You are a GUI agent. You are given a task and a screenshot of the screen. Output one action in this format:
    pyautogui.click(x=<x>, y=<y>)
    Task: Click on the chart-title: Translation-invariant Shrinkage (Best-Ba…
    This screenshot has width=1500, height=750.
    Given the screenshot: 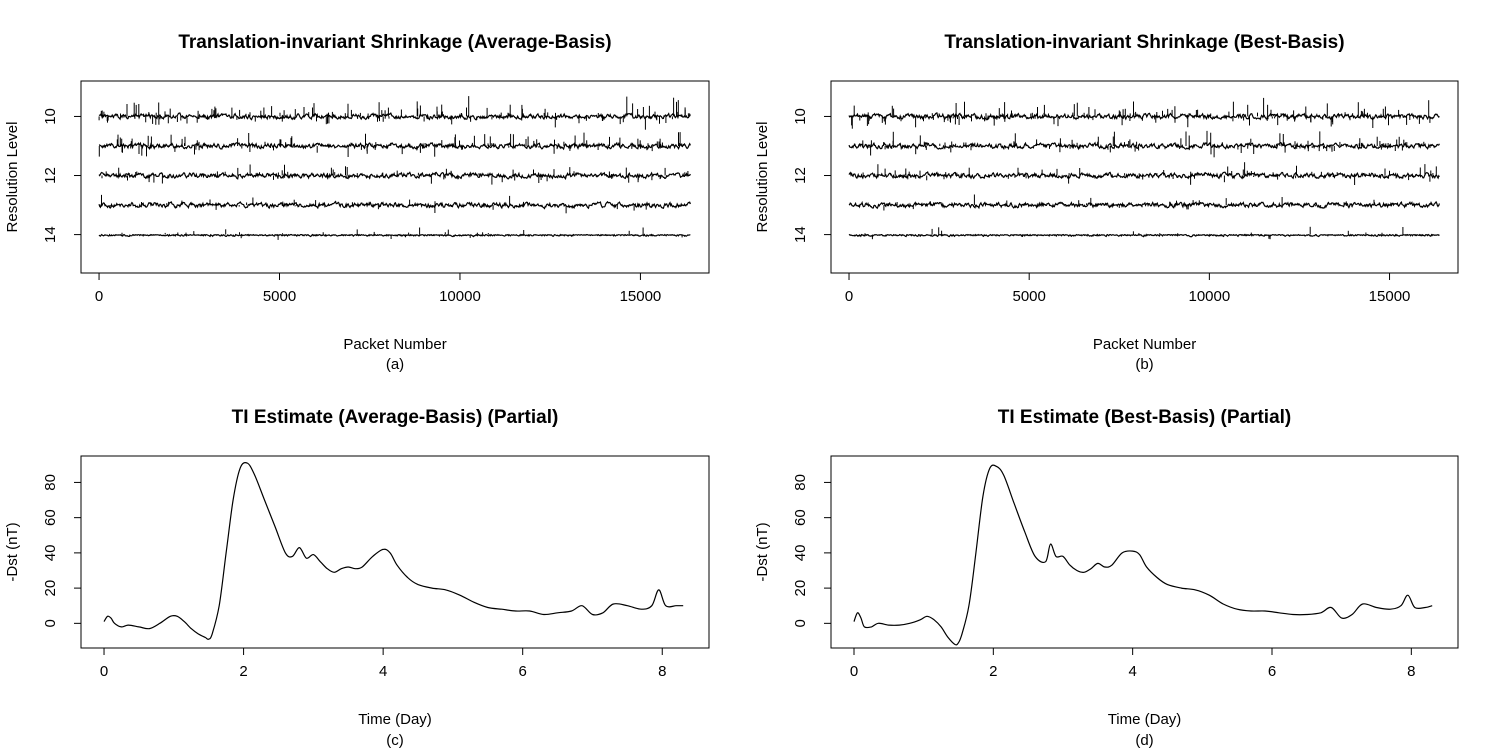 What is the action you would take?
    pyautogui.click(x=1144, y=42)
    